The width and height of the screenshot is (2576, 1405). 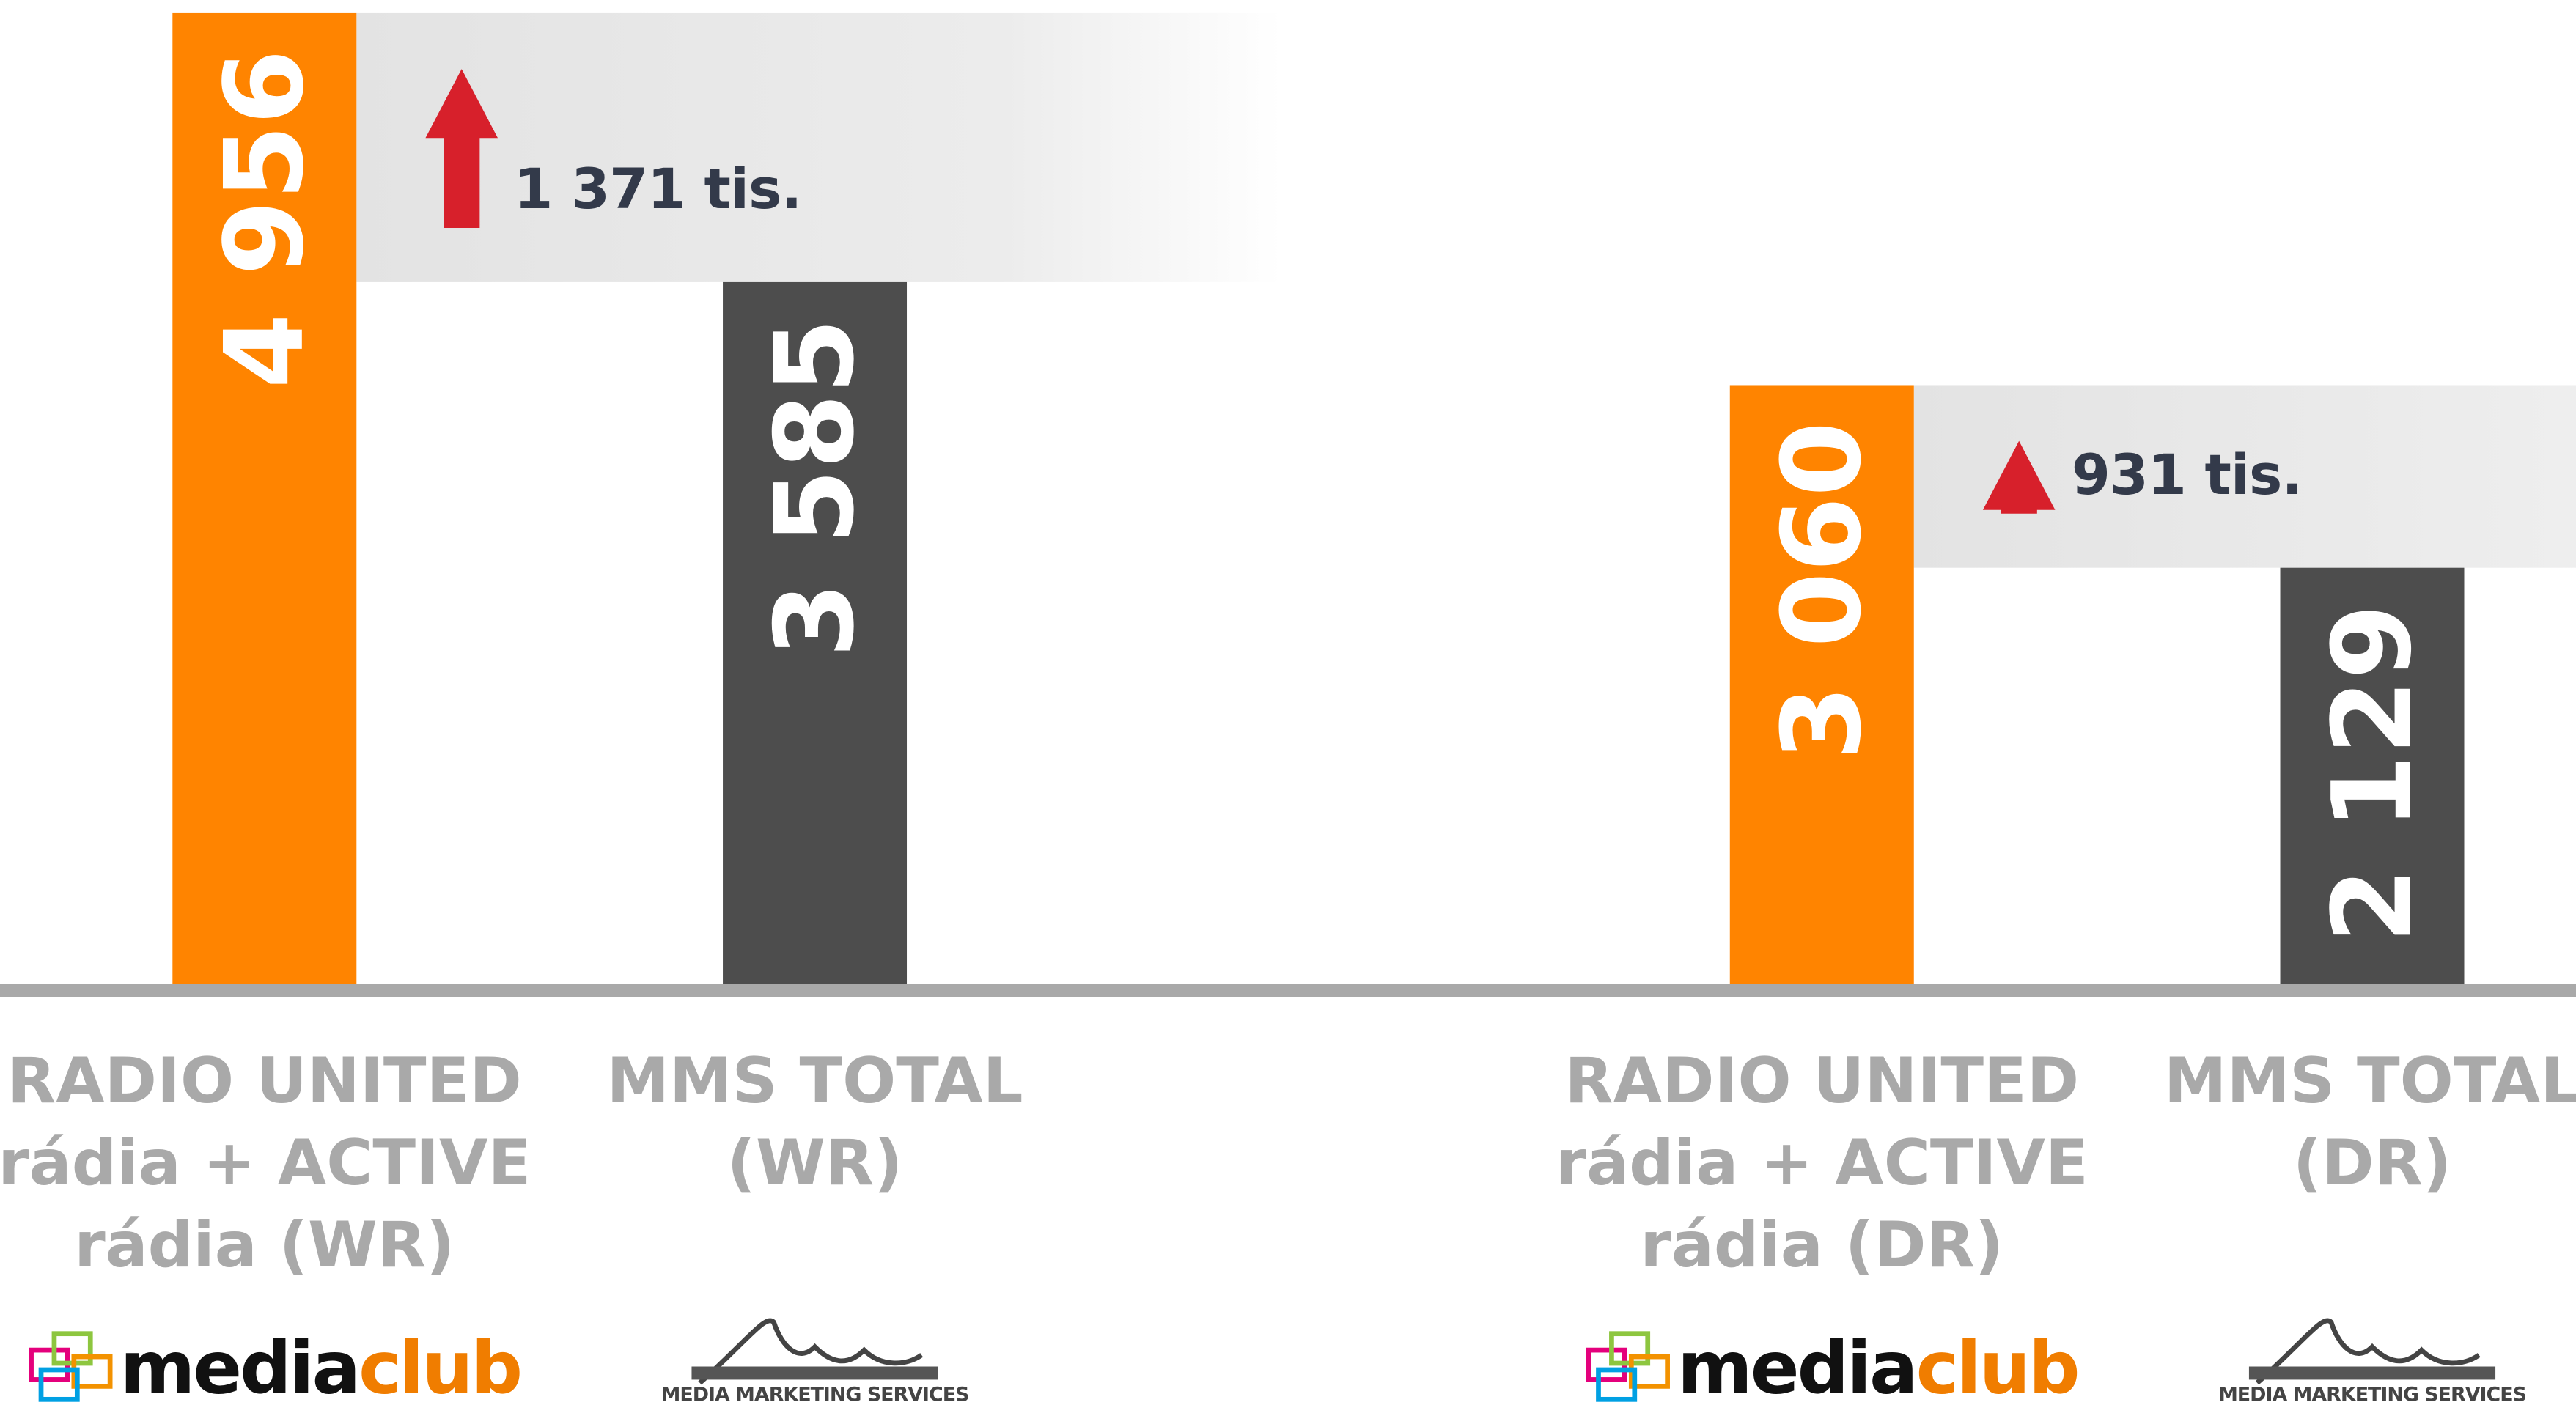 I want to click on value-label: 3 060, so click(x=1822, y=591).